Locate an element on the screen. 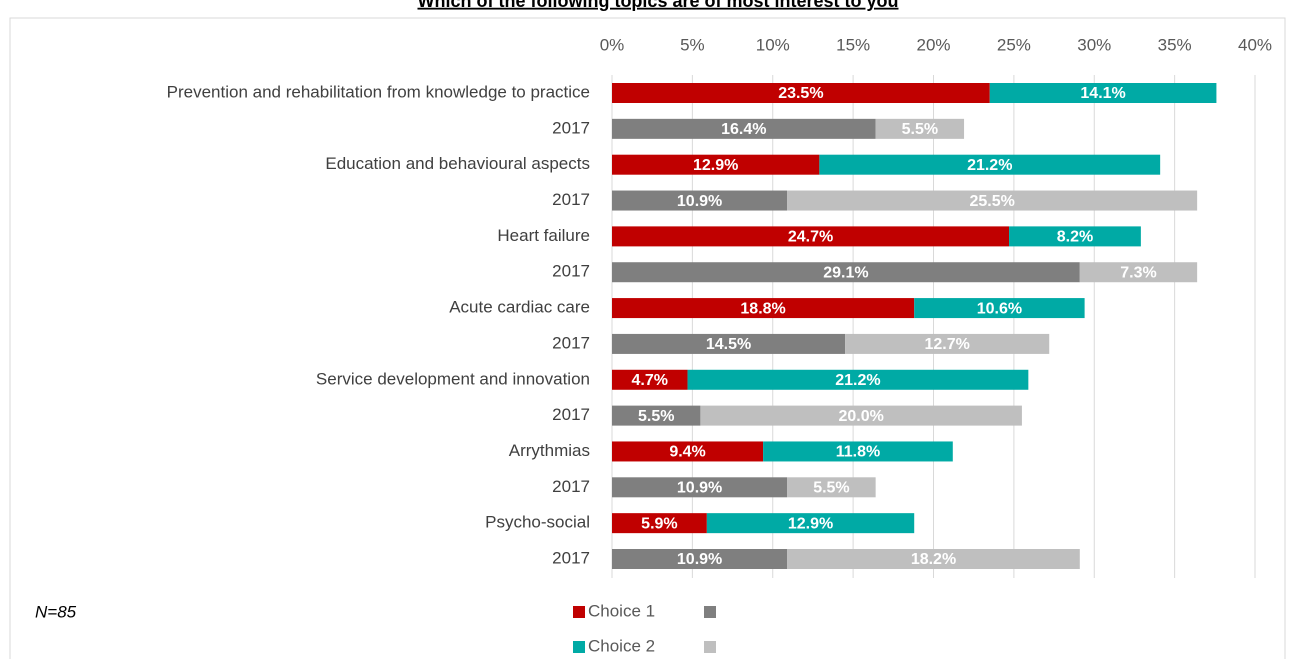  value-label: 24.7% is located at coordinates (810, 237).